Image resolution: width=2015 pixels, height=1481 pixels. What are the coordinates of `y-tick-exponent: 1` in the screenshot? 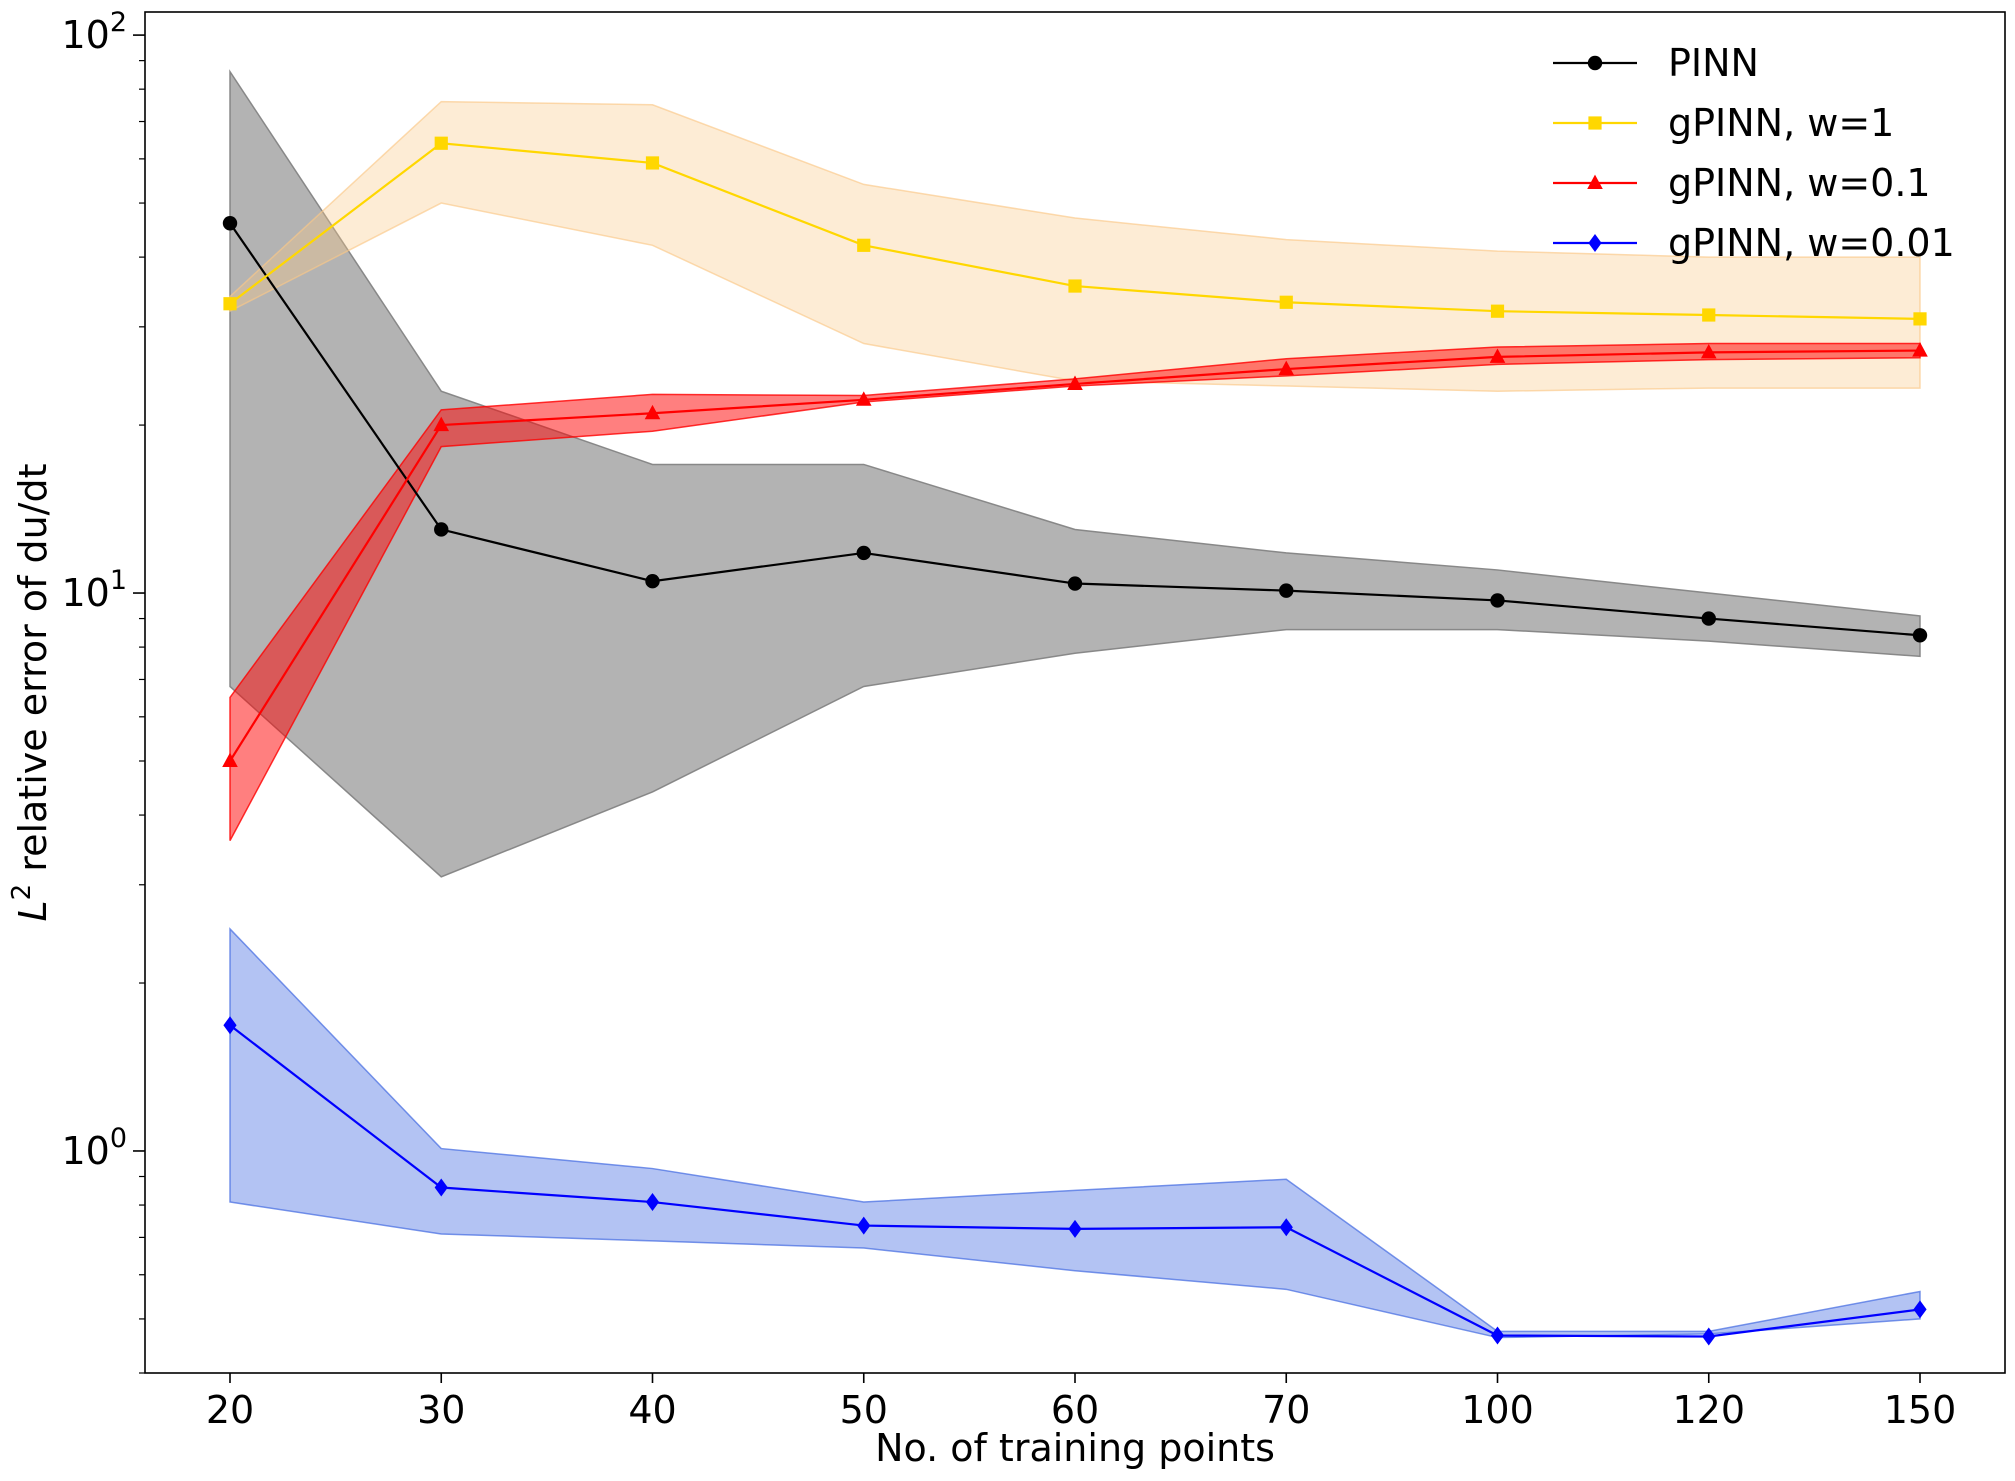 It's located at (118, 580).